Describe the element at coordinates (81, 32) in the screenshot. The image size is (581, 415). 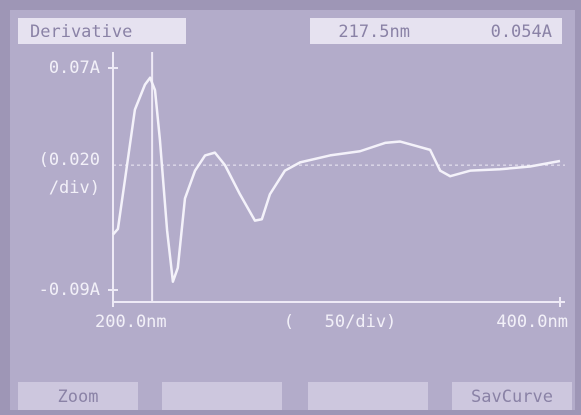
I see `mode-label: Derivative` at that location.